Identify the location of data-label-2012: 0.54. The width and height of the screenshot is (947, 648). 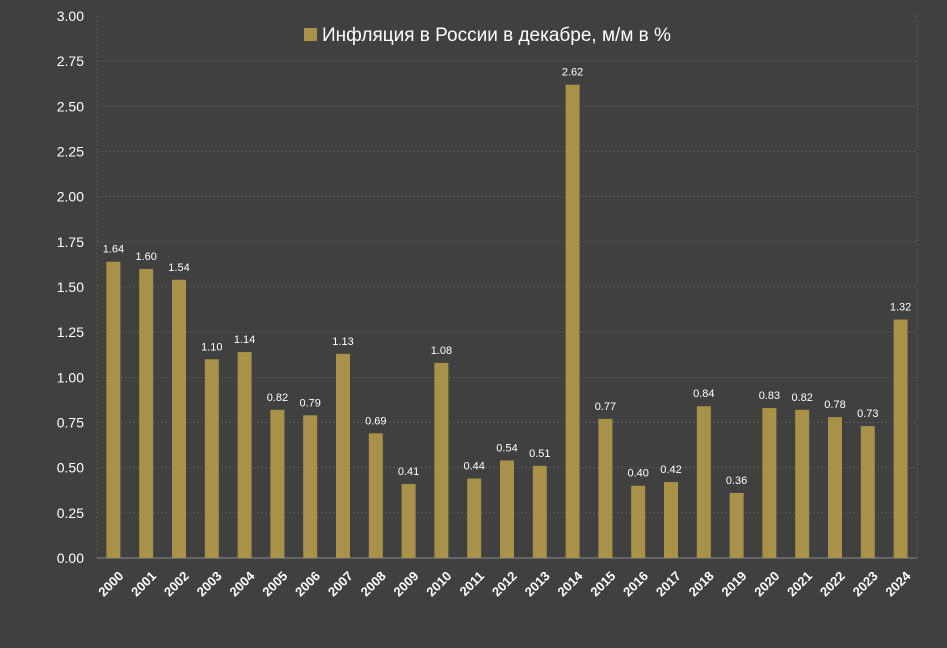
(506, 448).